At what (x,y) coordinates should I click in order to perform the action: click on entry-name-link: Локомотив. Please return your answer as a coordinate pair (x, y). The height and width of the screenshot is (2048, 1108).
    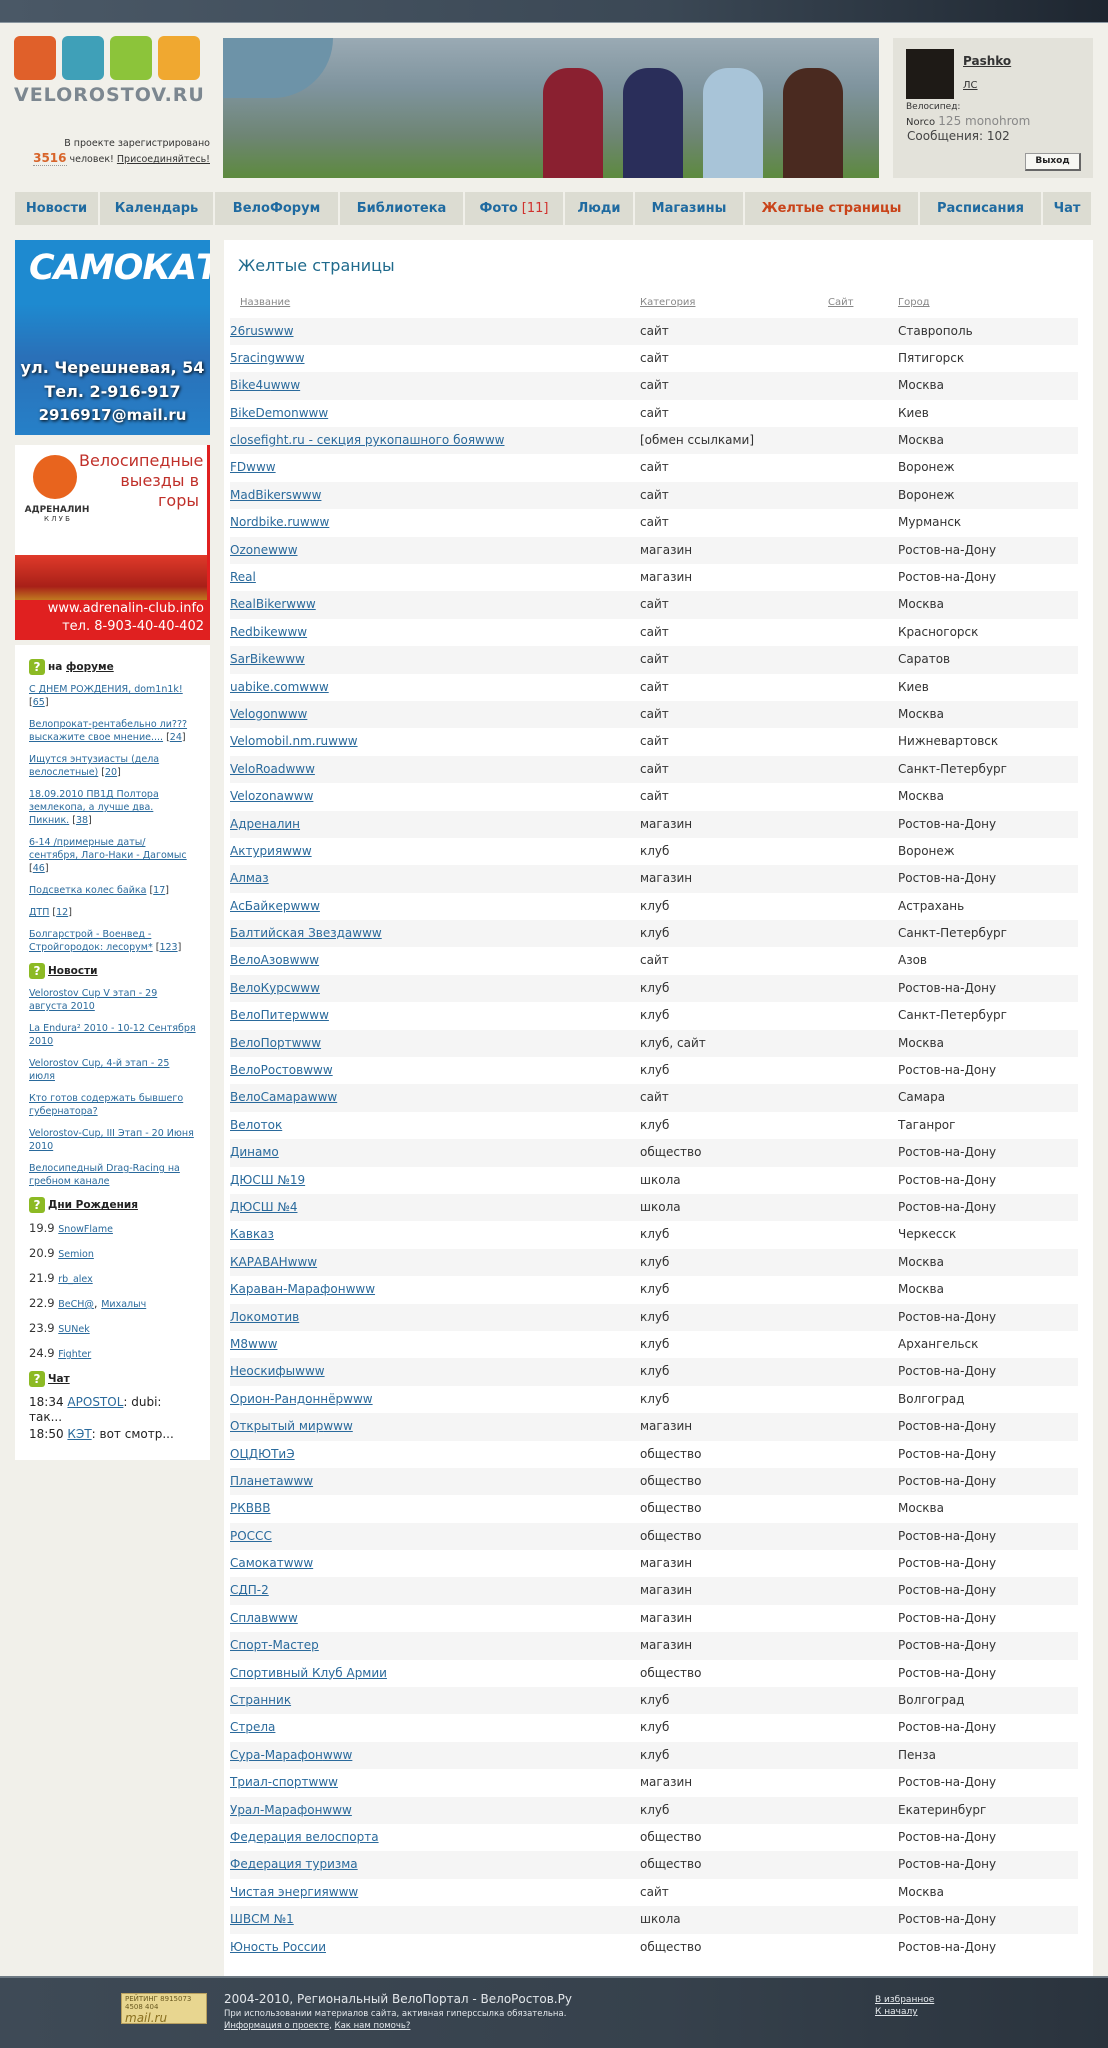
    Looking at the image, I should click on (265, 1316).